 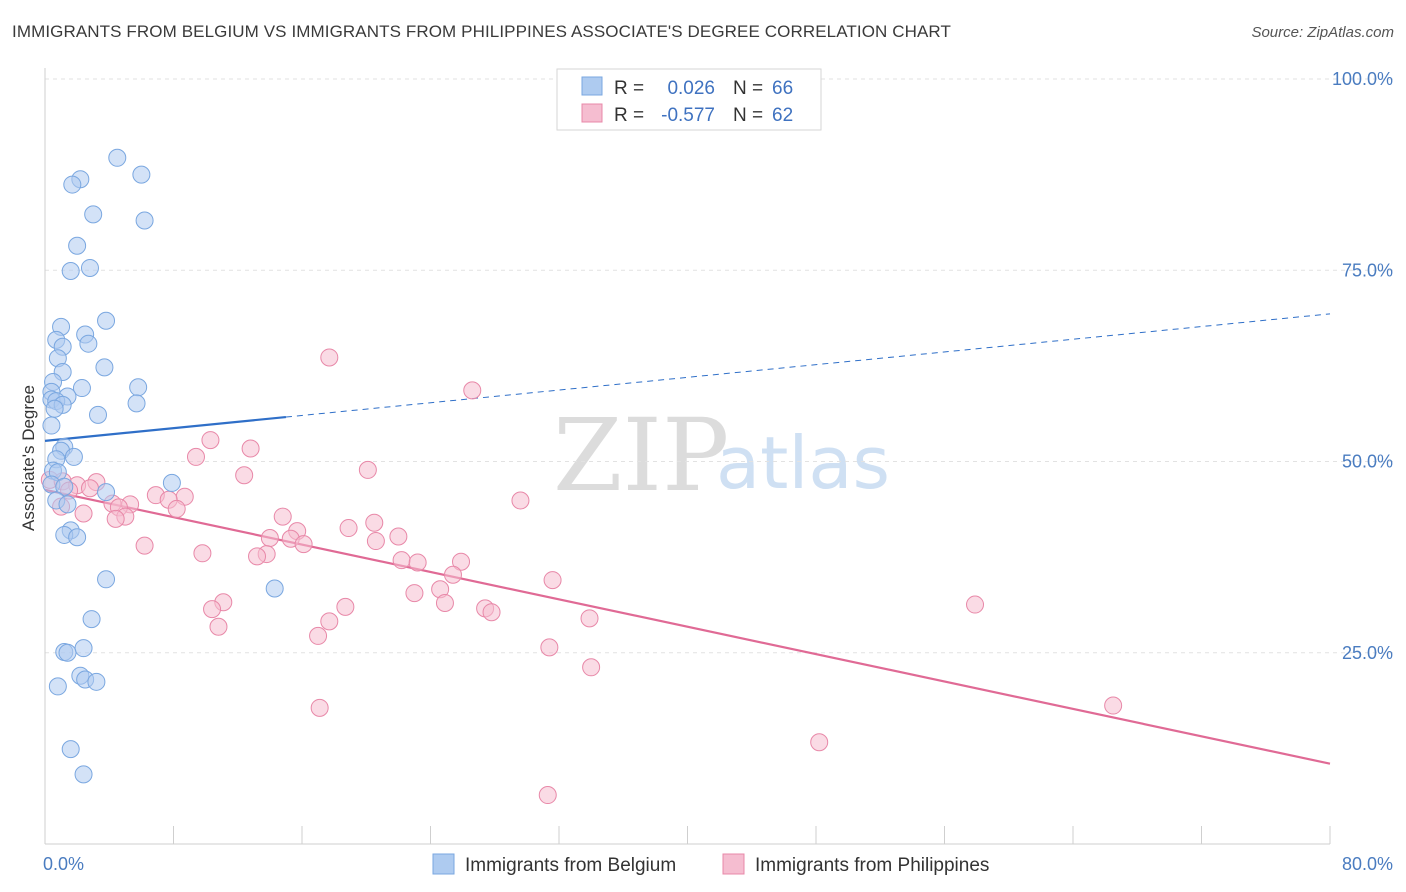 What do you see at coordinates (641, 455) in the screenshot?
I see `watermark-zip: ZIP` at bounding box center [641, 455].